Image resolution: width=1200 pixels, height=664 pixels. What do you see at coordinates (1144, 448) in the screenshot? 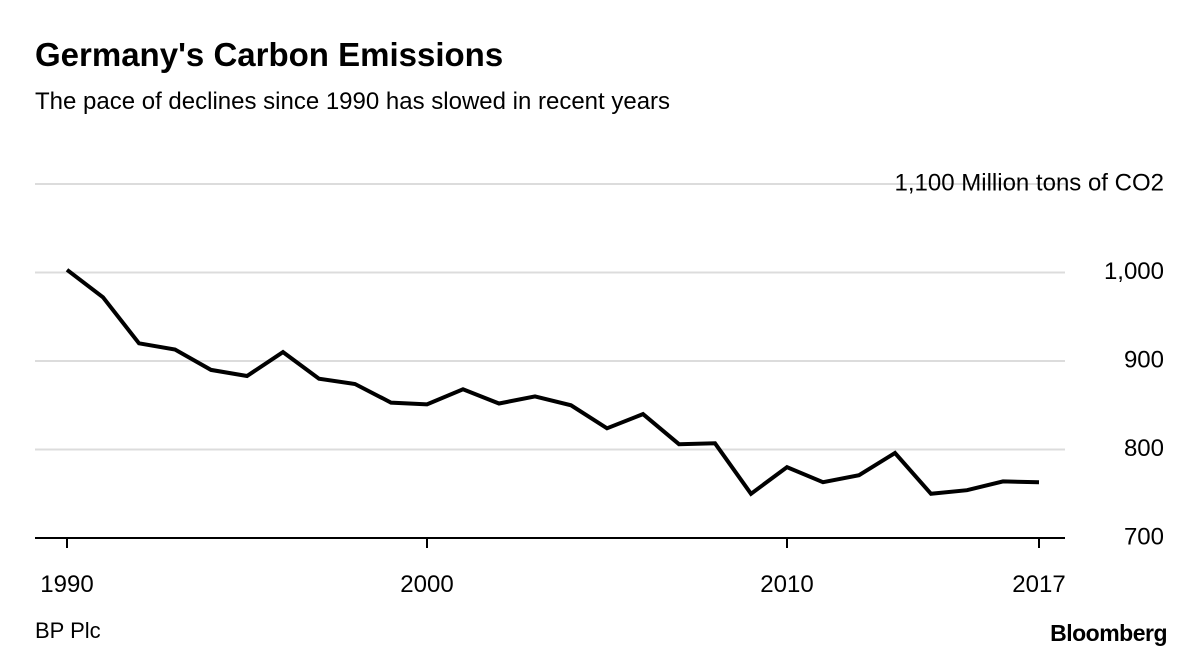
I see `y-axis-label: 800` at bounding box center [1144, 448].